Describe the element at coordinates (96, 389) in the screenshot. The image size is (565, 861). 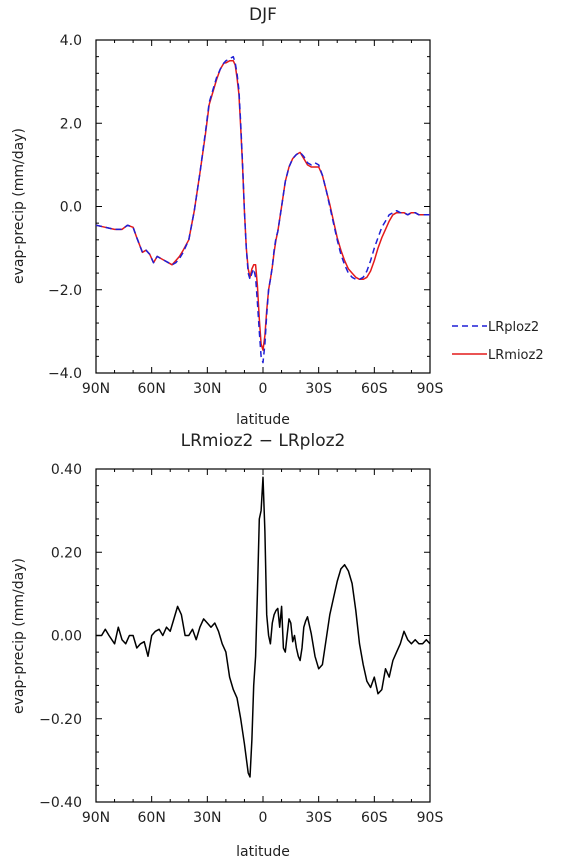
I see `top-x-tick-label: 90N` at that location.